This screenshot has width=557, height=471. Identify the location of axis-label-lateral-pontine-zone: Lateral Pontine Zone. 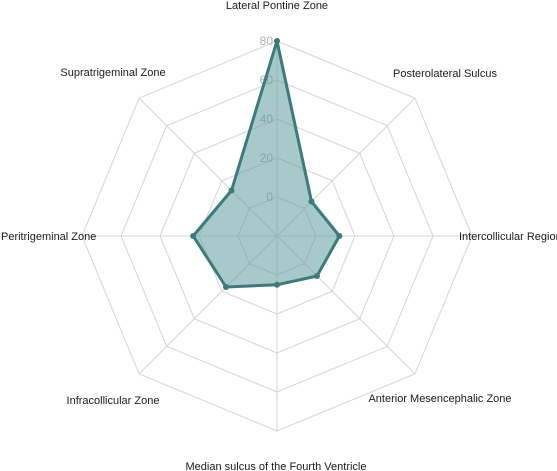
(277, 6).